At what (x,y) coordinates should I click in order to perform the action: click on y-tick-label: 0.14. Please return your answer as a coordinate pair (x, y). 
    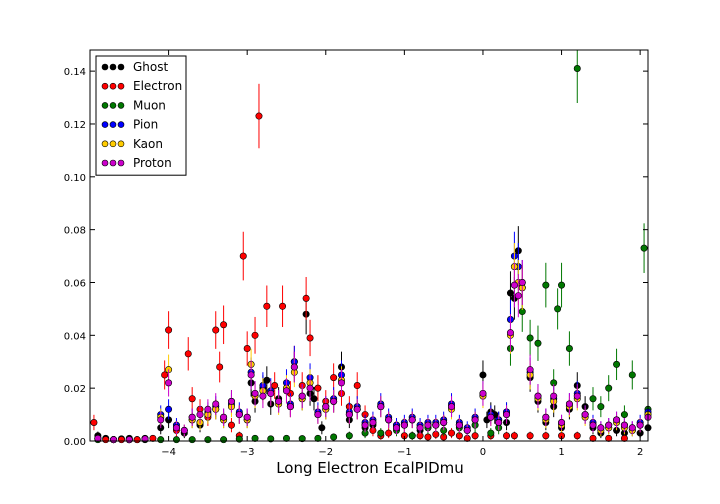
    Looking at the image, I should click on (75, 72).